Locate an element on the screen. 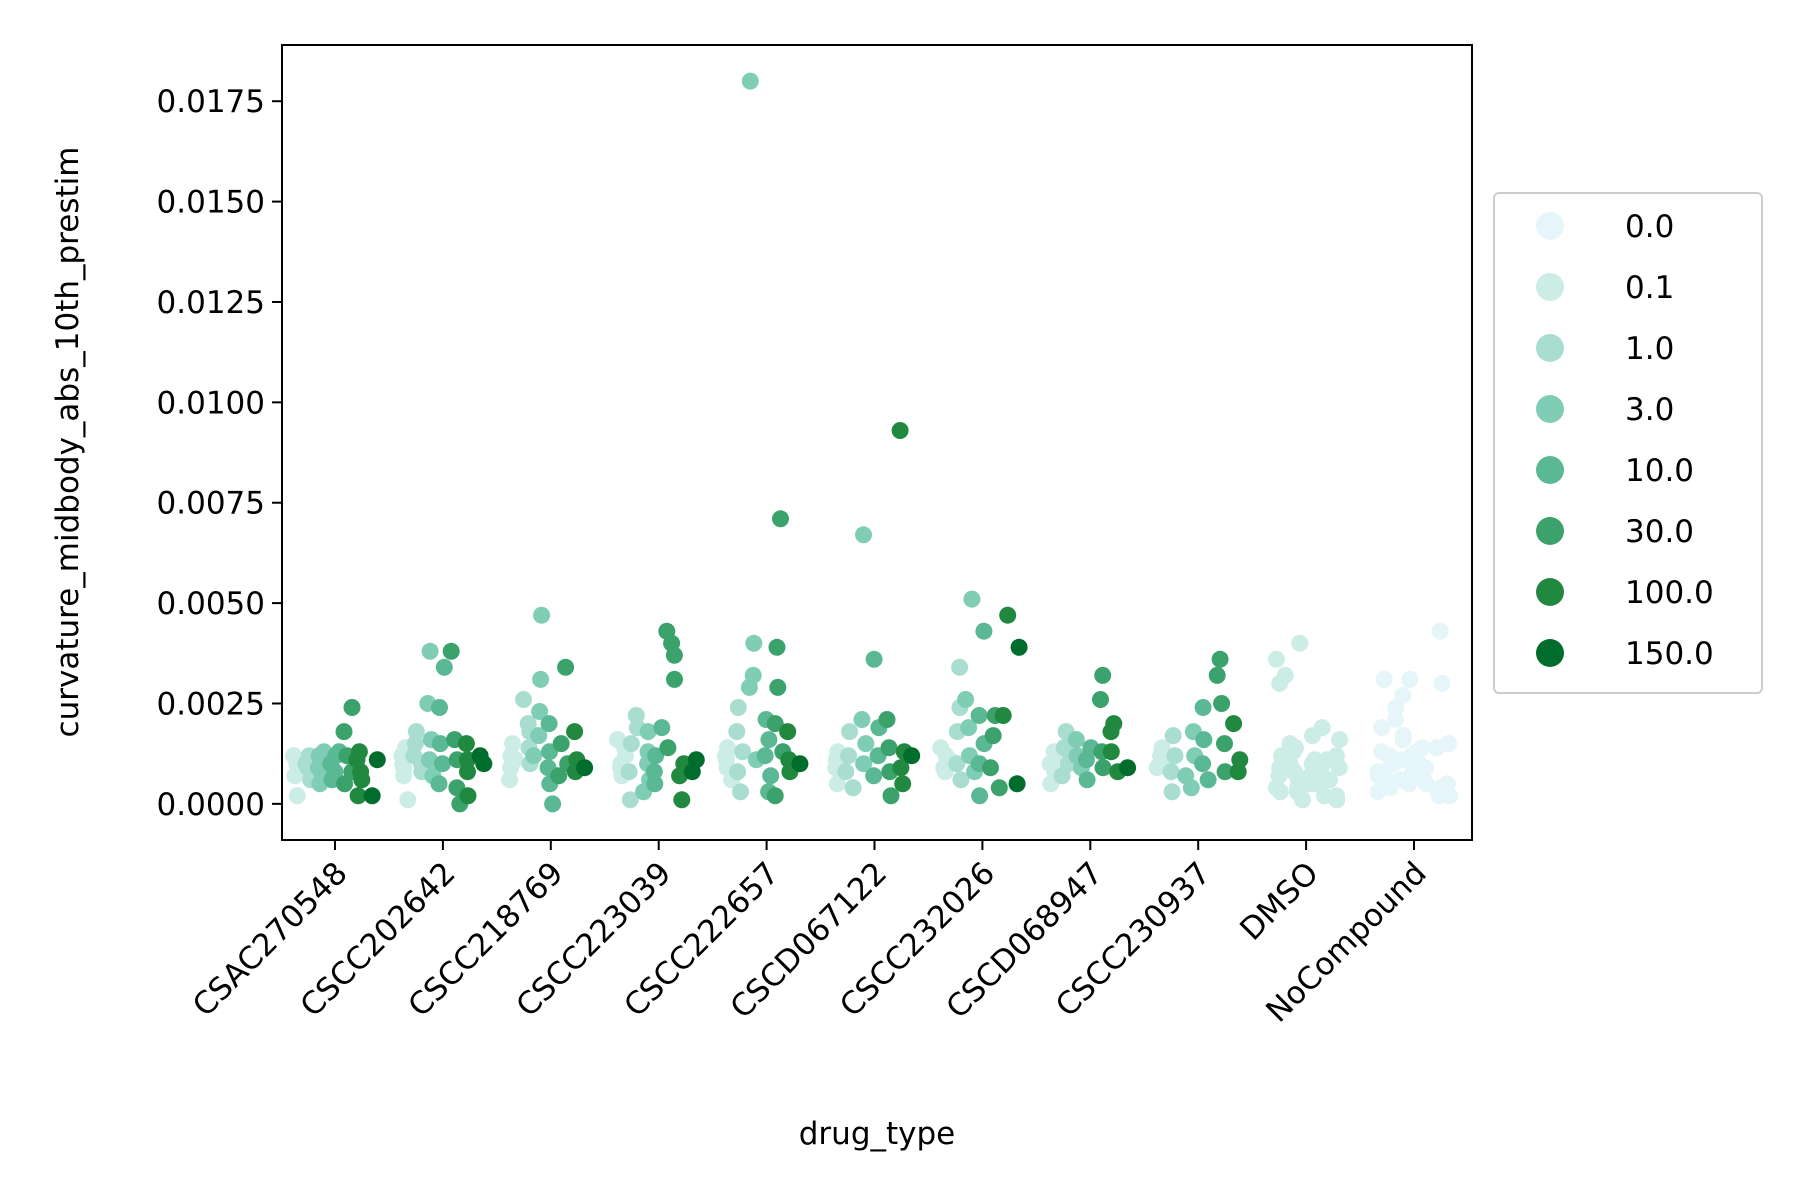 This screenshot has width=1800, height=1200. y-tick-label: 0.0000 is located at coordinates (211, 805).